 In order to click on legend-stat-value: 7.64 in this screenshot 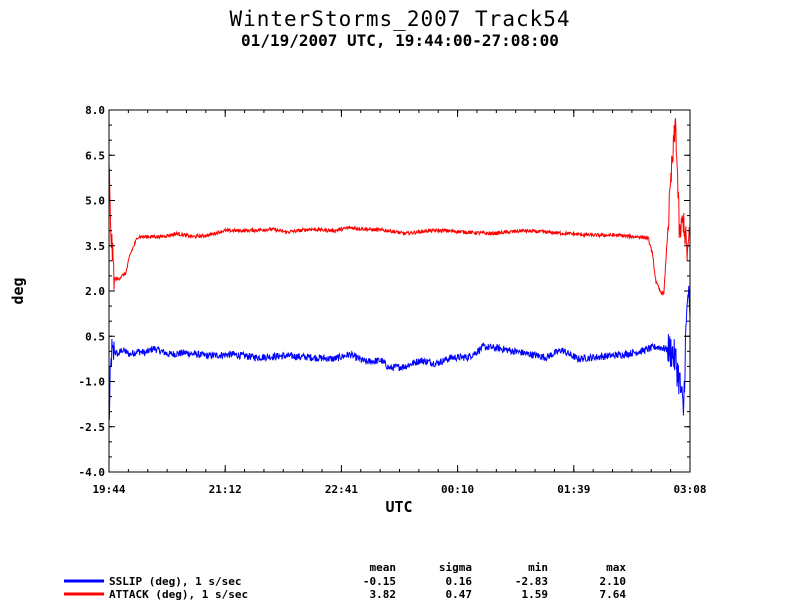, I will do `click(613, 594)`.